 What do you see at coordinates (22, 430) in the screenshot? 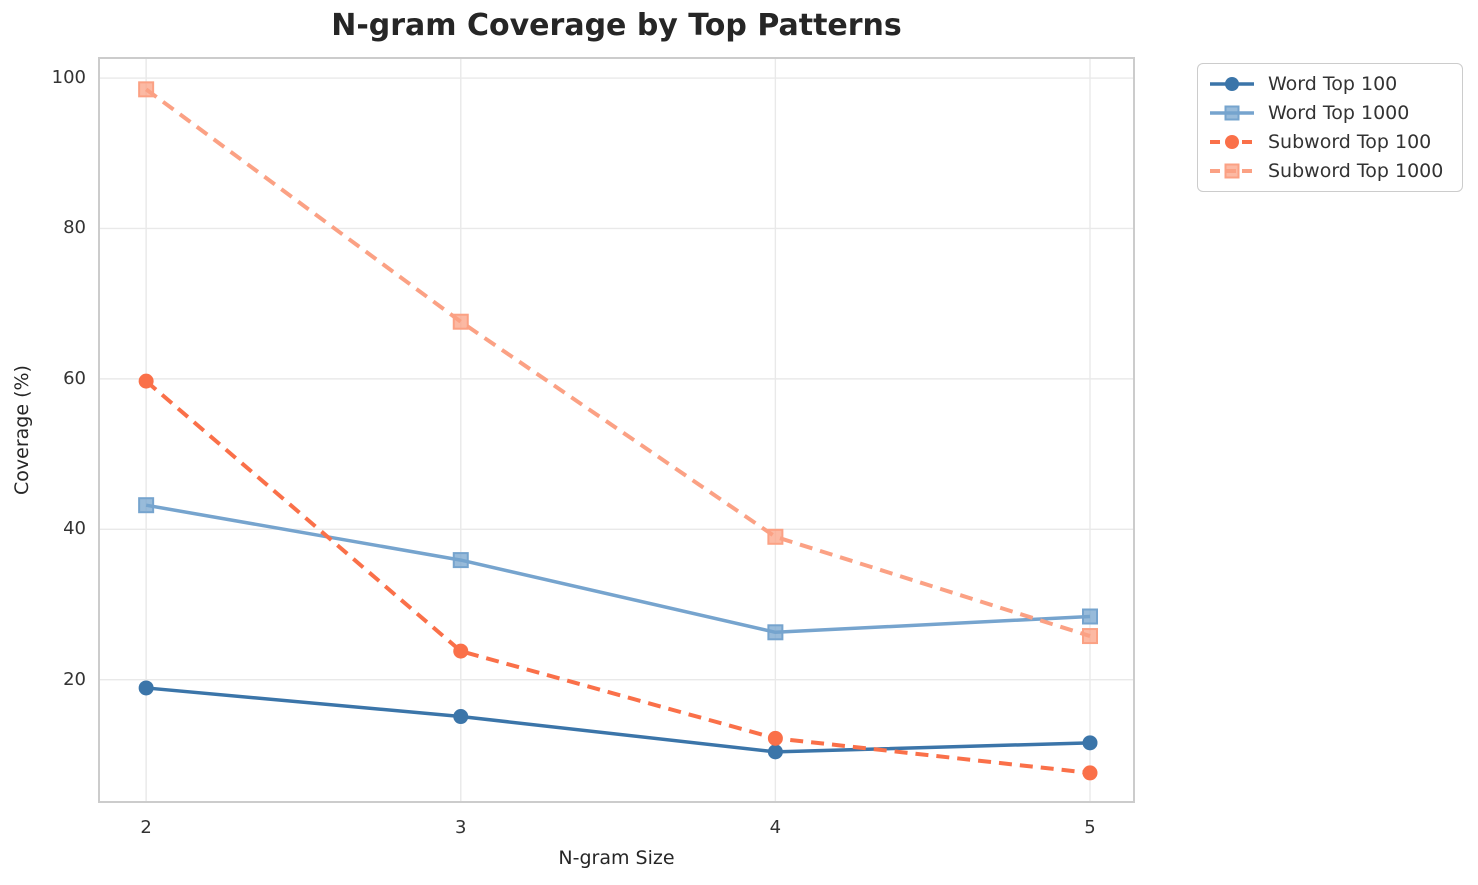
I see `y-axis-label: Coverage (%)` at bounding box center [22, 430].